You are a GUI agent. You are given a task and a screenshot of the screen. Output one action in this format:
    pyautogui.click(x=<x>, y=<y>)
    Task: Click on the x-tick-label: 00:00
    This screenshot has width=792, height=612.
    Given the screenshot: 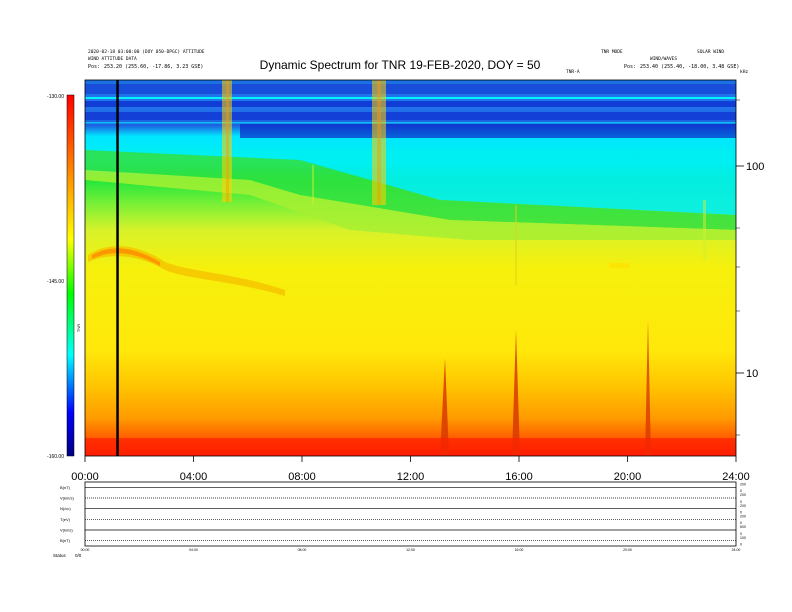 What is the action you would take?
    pyautogui.click(x=85, y=477)
    